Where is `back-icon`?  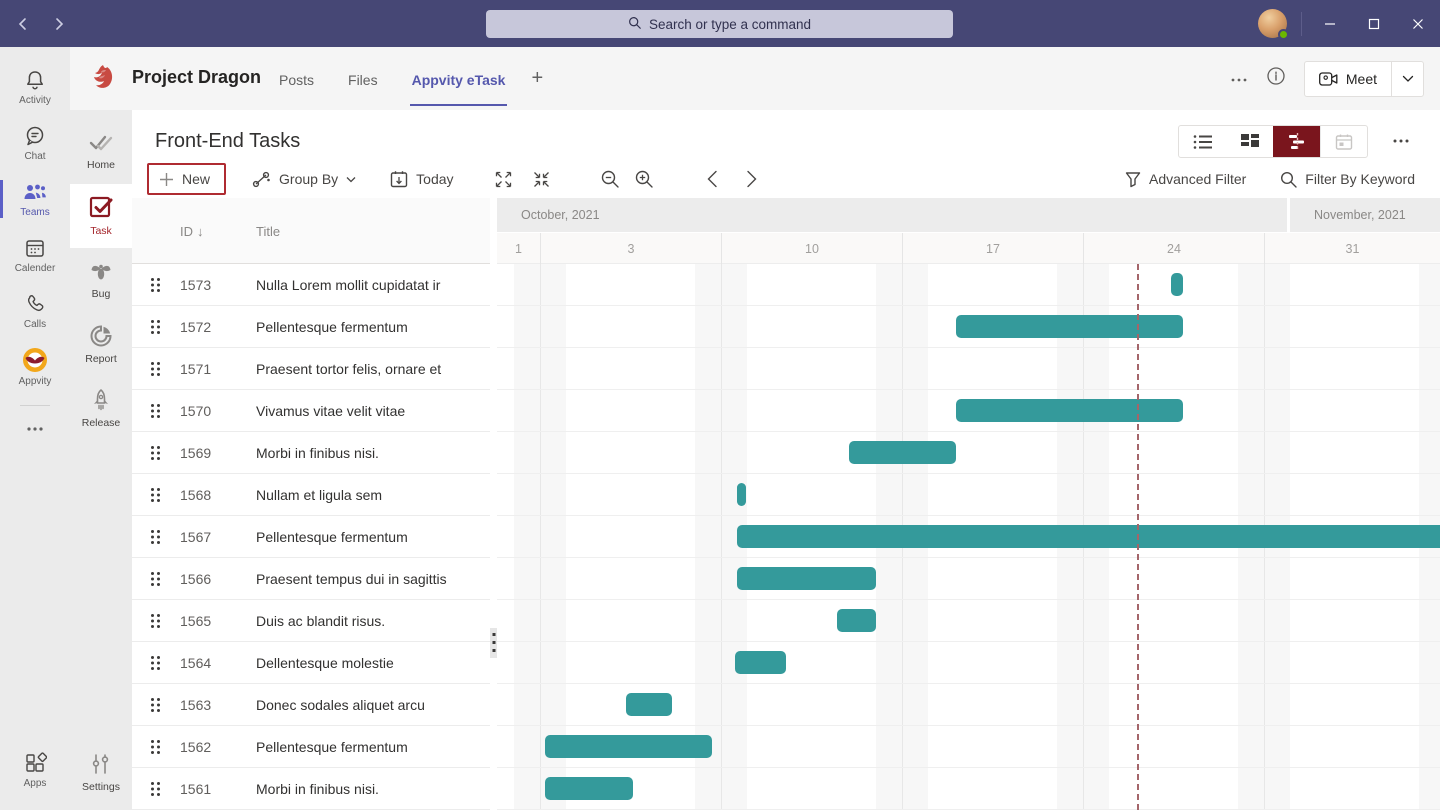 back-icon is located at coordinates (23, 24).